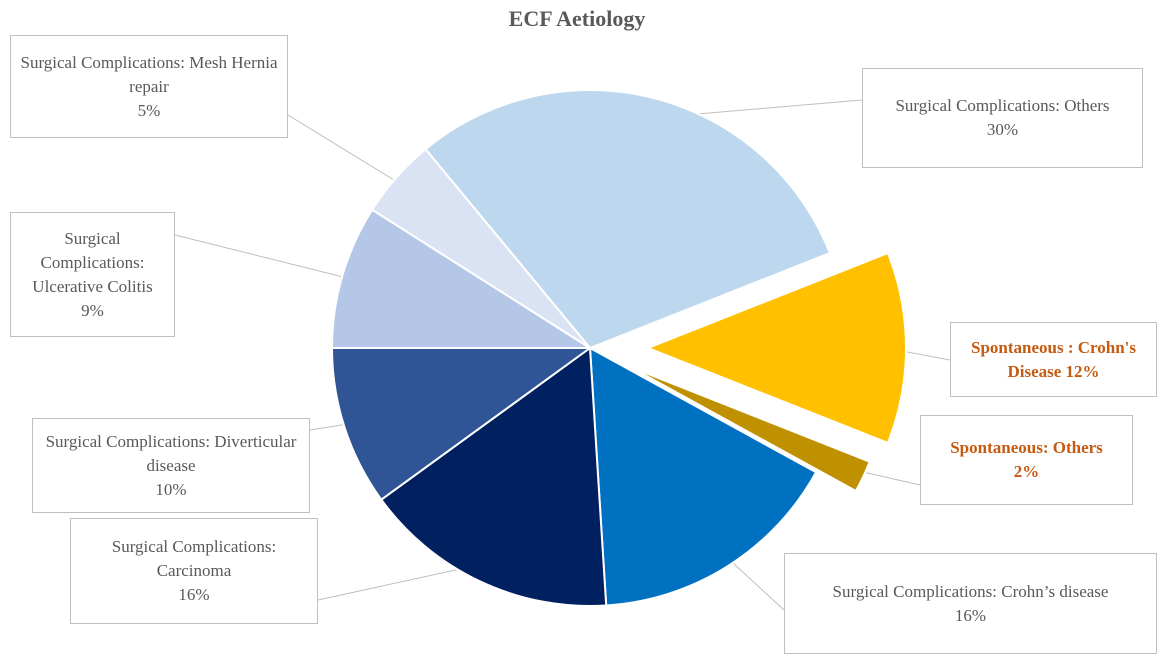 This screenshot has height=654, width=1157. I want to click on category-label: Surgical Complications: Carcinoma, so click(194, 558).